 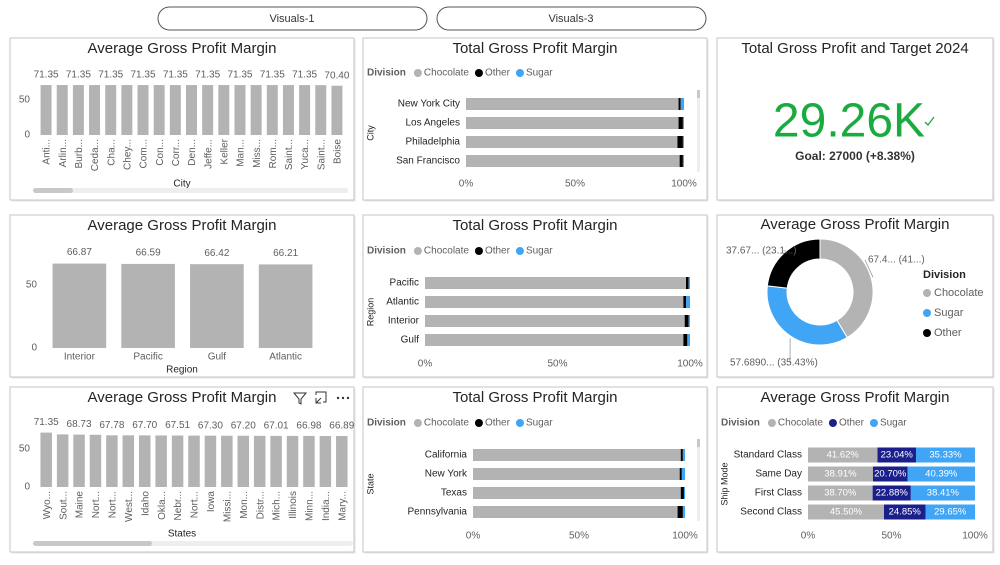 What do you see at coordinates (698, 131) in the screenshot?
I see `scrollbar-track` at bounding box center [698, 131].